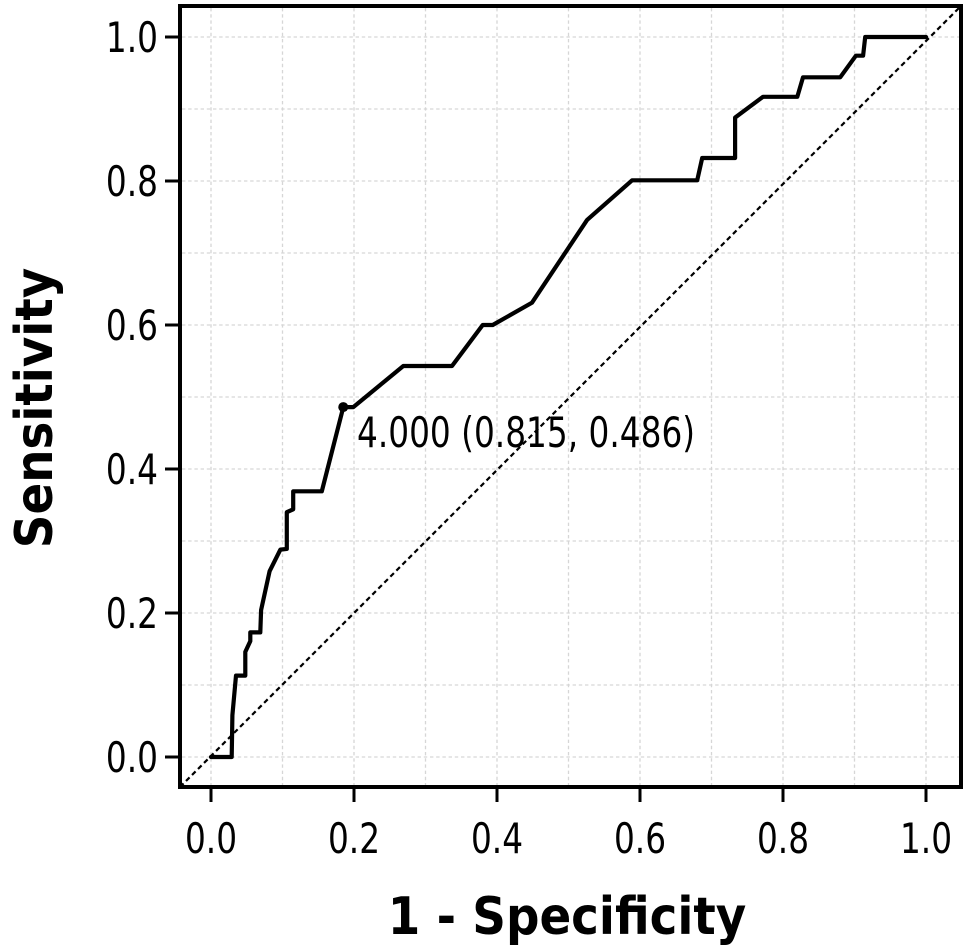 This screenshot has height=949, width=968. I want to click on x-axis-title: 1 - Specificity, so click(567, 916).